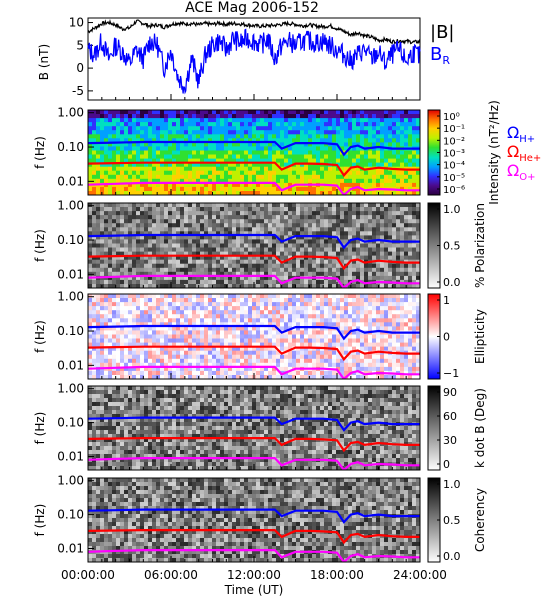  What do you see at coordinates (480, 520) in the screenshot?
I see `colorbar-label: Coherency` at bounding box center [480, 520].